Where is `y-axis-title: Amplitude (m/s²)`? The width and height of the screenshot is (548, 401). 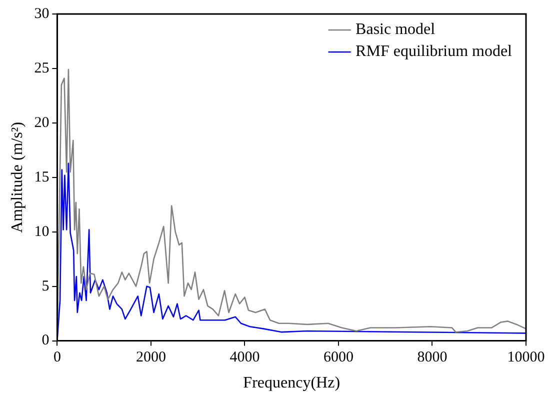 y-axis-title: Amplitude (m/s²) is located at coordinates (17, 177).